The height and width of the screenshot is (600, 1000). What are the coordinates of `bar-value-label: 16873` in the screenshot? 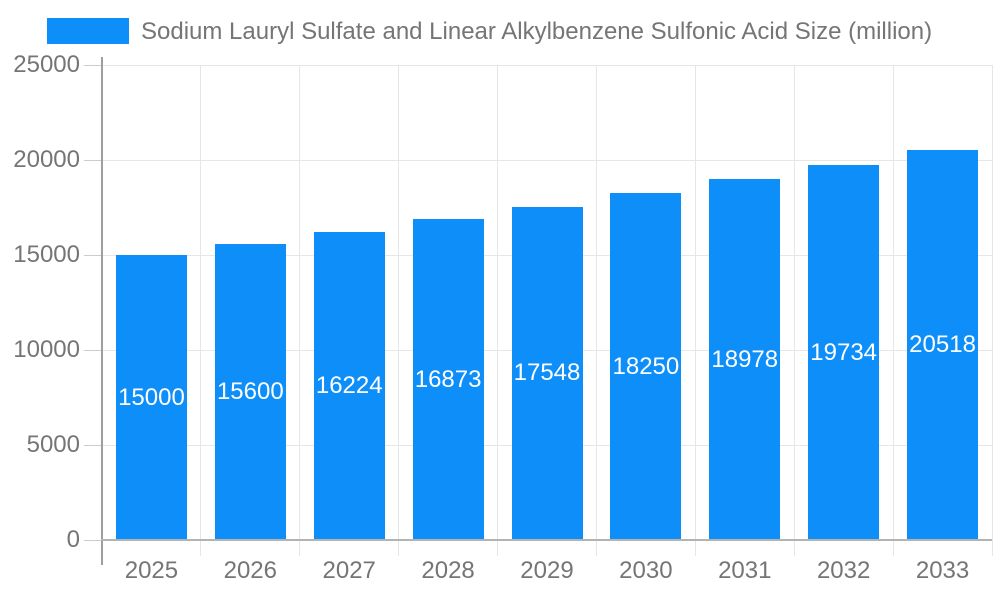 It's located at (448, 379).